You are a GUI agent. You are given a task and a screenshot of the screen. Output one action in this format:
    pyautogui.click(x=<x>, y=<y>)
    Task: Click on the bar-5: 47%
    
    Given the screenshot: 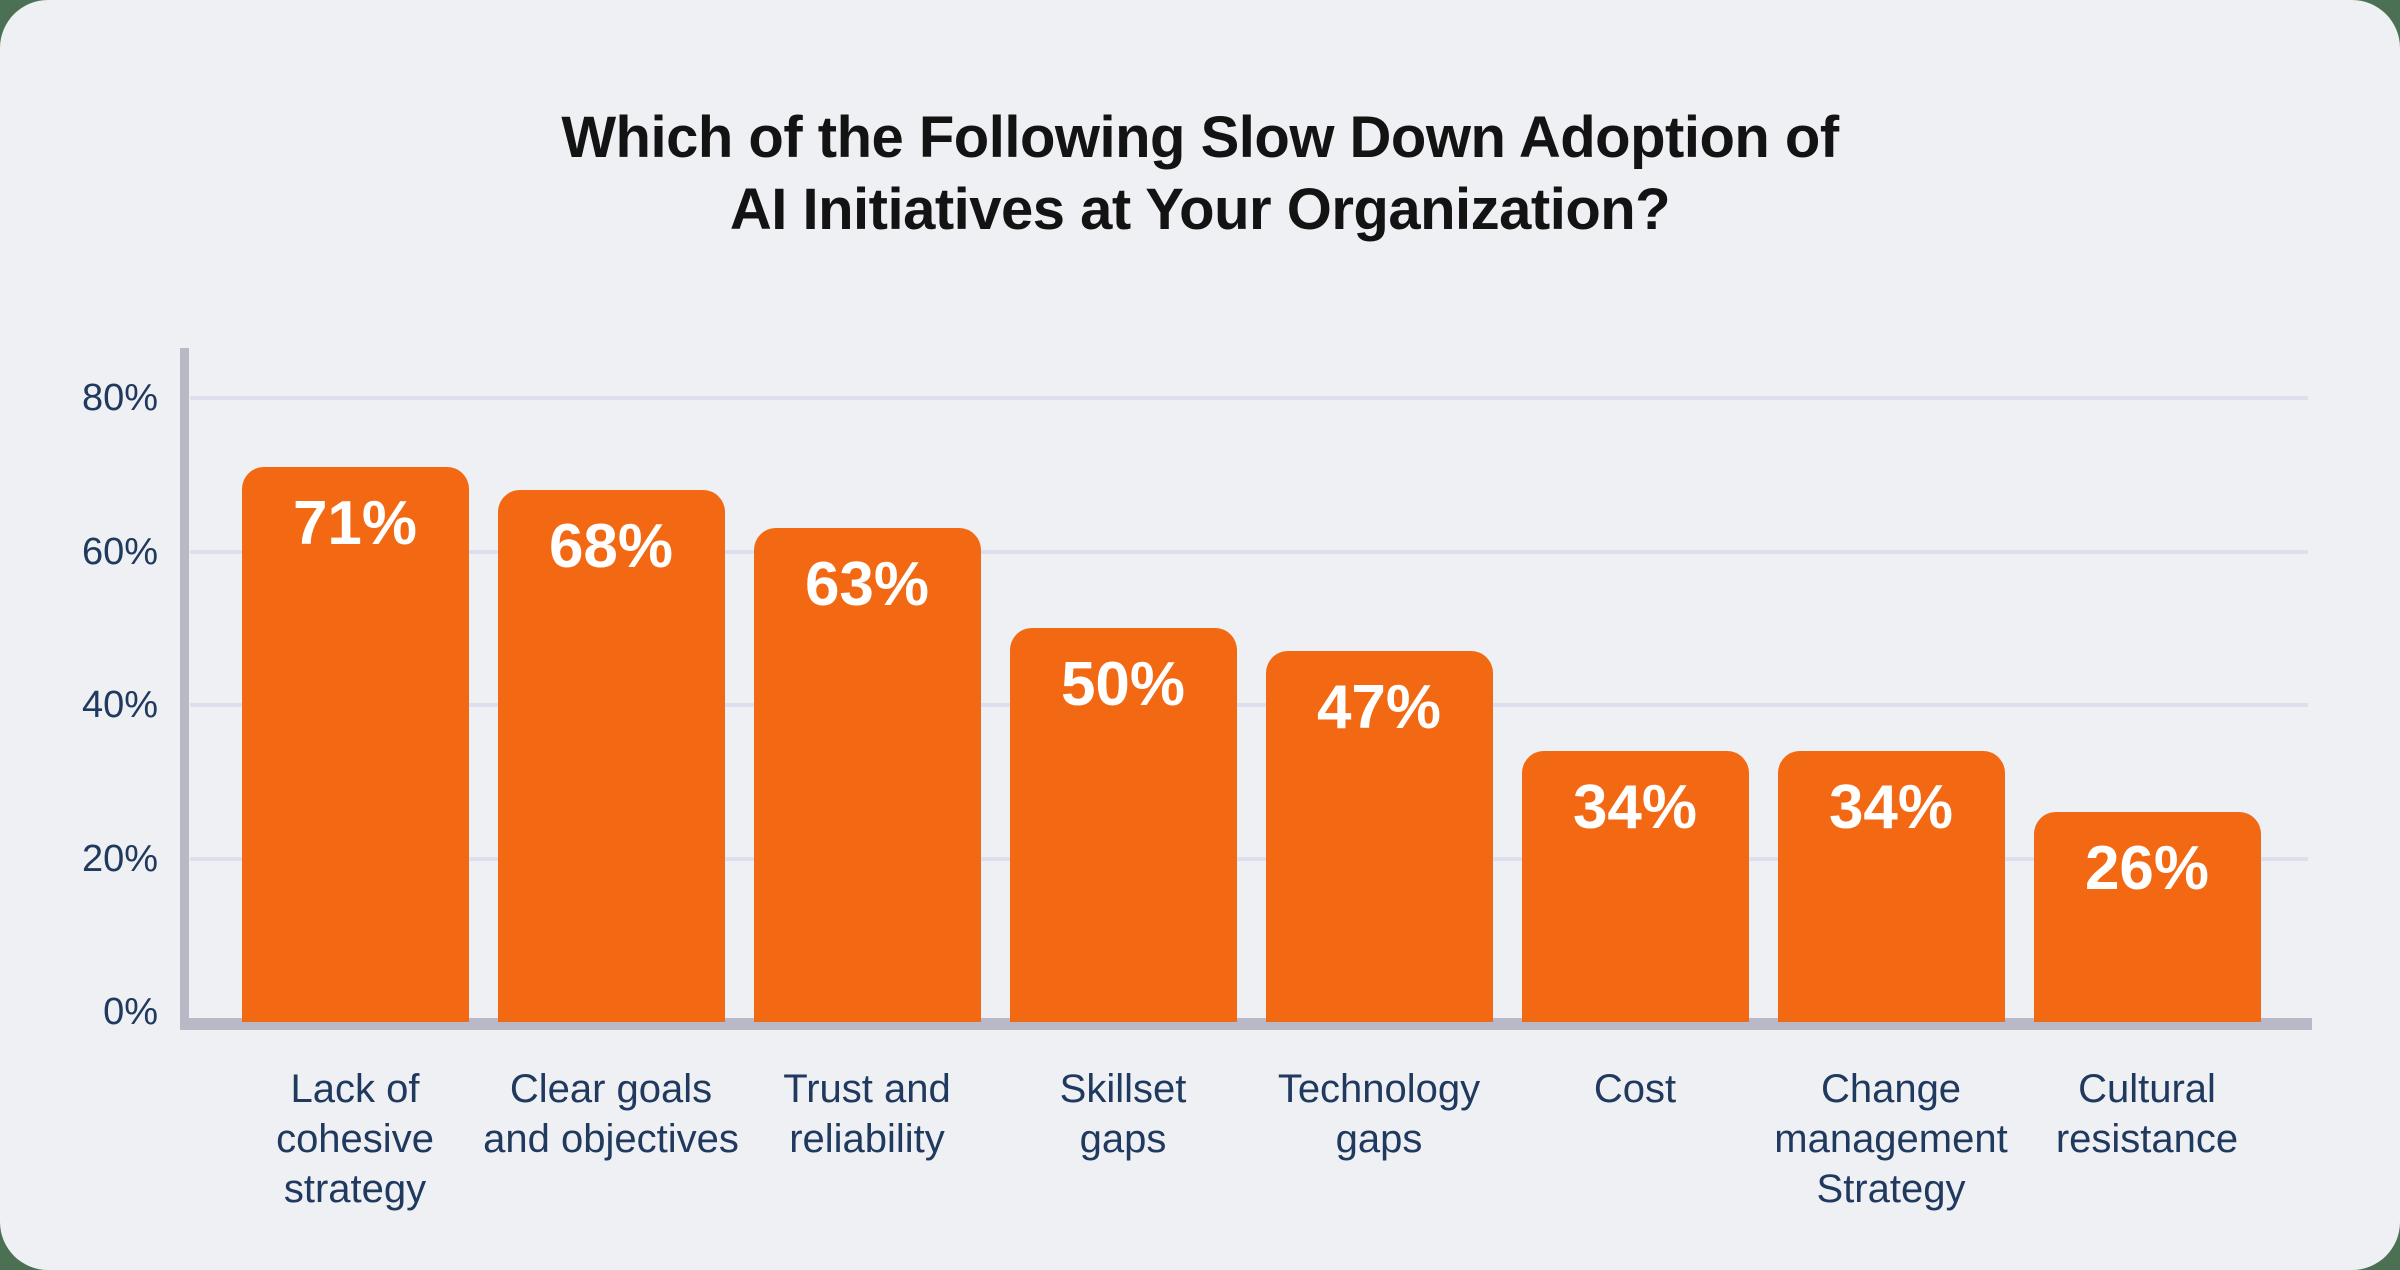 What is the action you would take?
    pyautogui.click(x=1379, y=836)
    